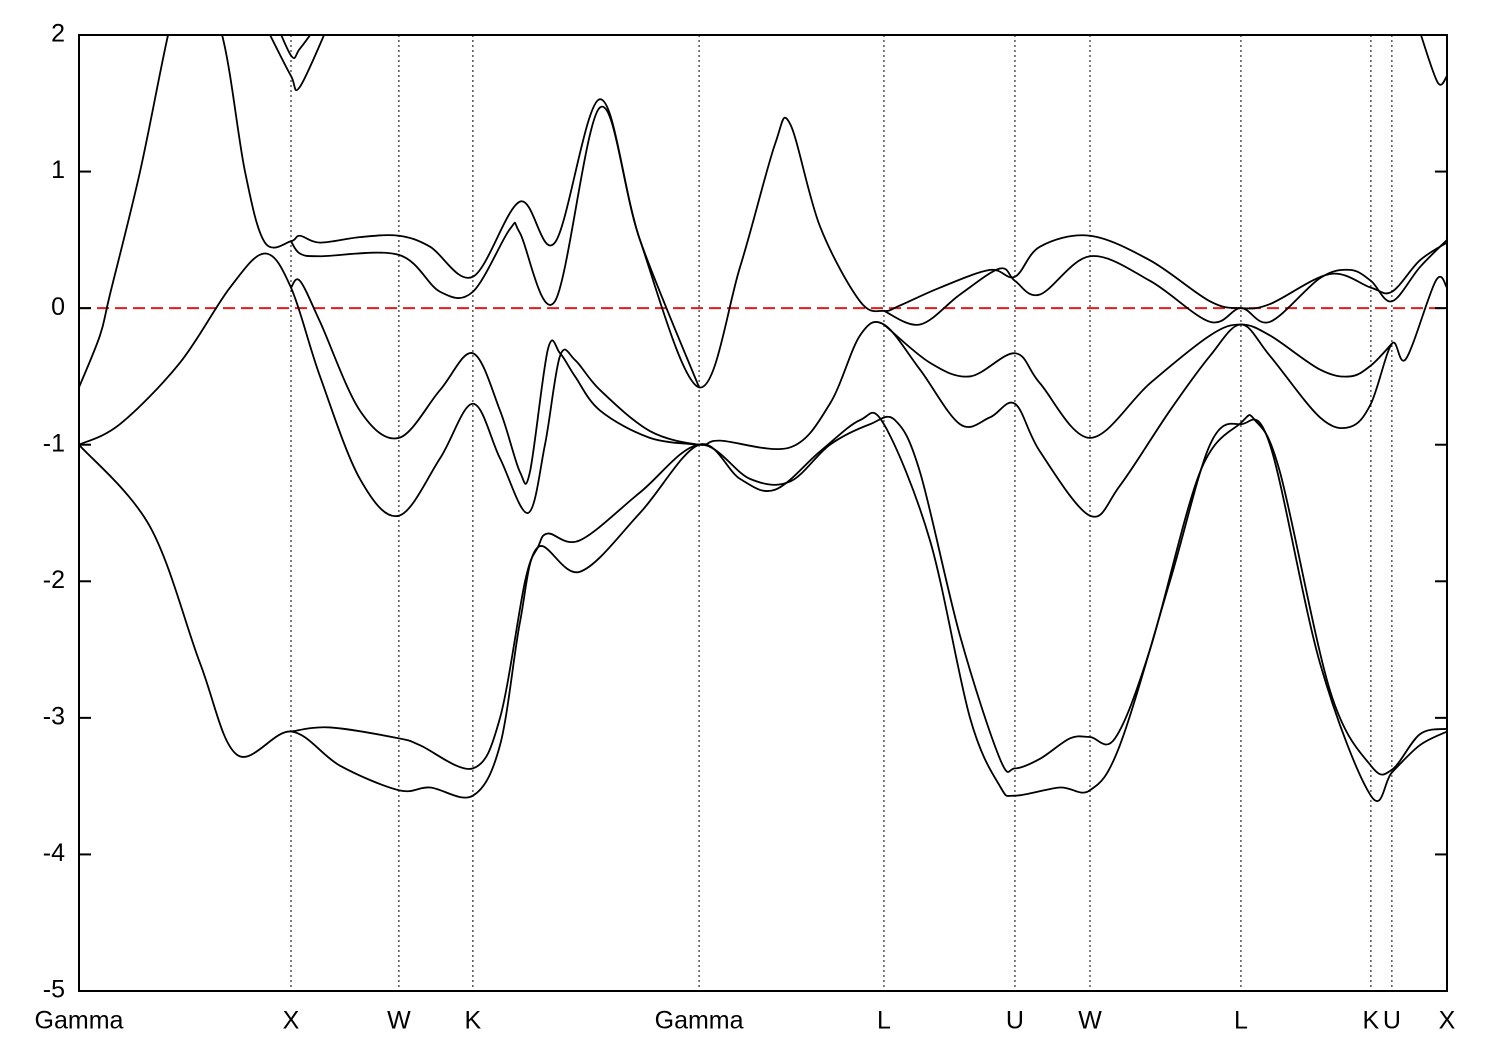 This screenshot has height=1050, width=1500. What do you see at coordinates (58, 307) in the screenshot?
I see `y-tick-label: 0` at bounding box center [58, 307].